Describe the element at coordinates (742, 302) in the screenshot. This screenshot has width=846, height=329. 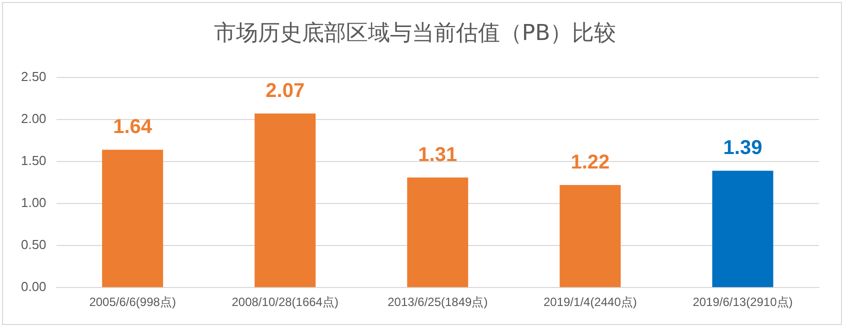
I see `x-tick-label: 2019/6/13(2910点)` at that location.